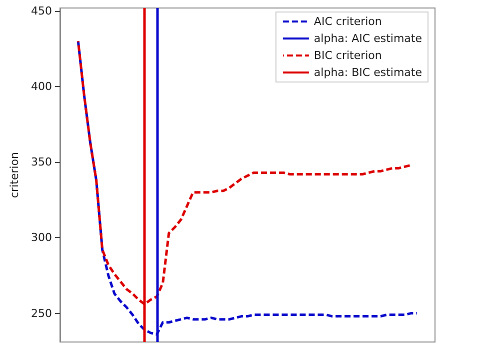  Describe the element at coordinates (41, 162) in the screenshot. I see `y-tick-label: 350` at that location.